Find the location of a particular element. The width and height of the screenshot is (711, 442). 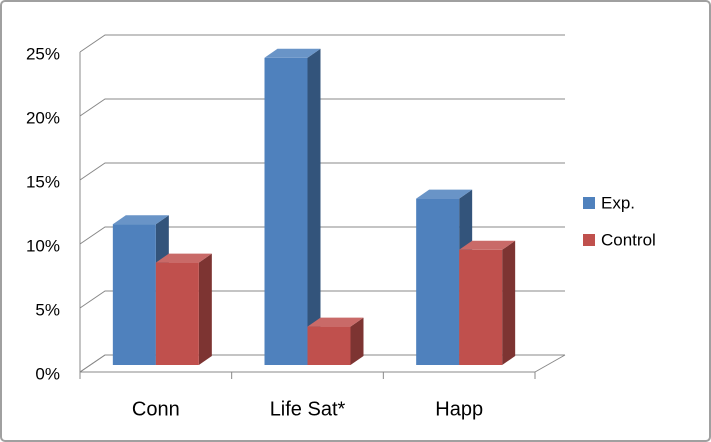

y-tick-label: 15% is located at coordinates (43, 181).